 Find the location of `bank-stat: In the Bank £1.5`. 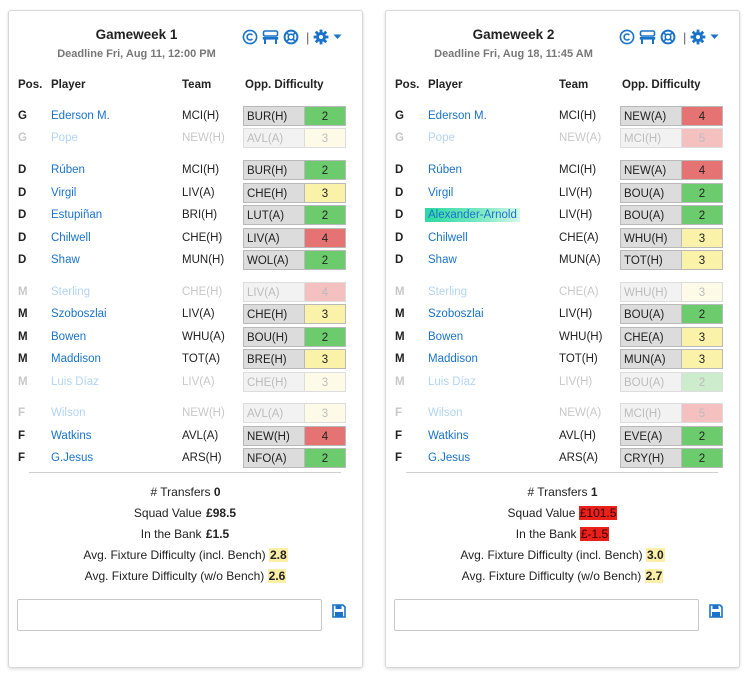

bank-stat: In the Bank £1.5 is located at coordinates (185, 534).